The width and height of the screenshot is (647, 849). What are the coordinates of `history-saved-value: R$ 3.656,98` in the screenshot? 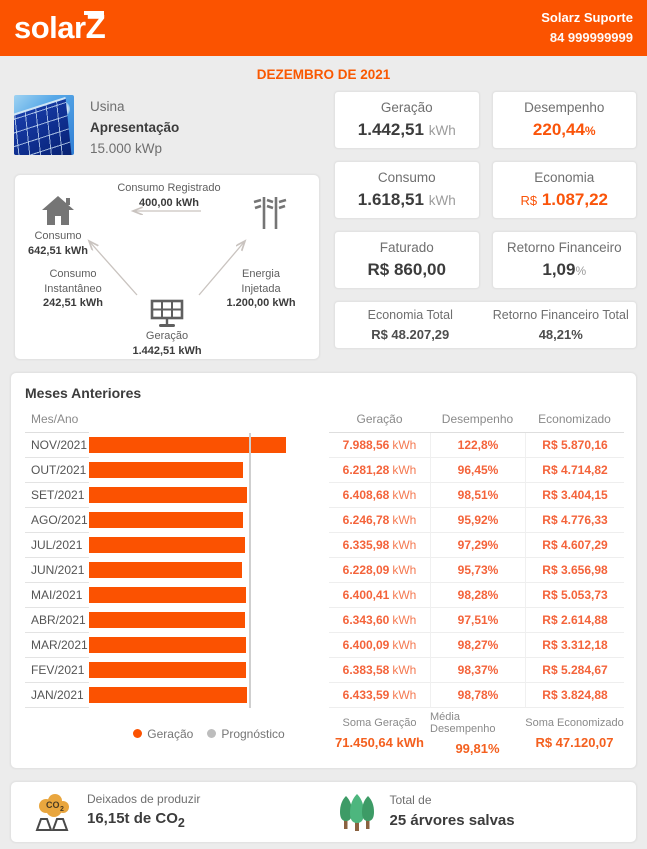 It's located at (574, 570).